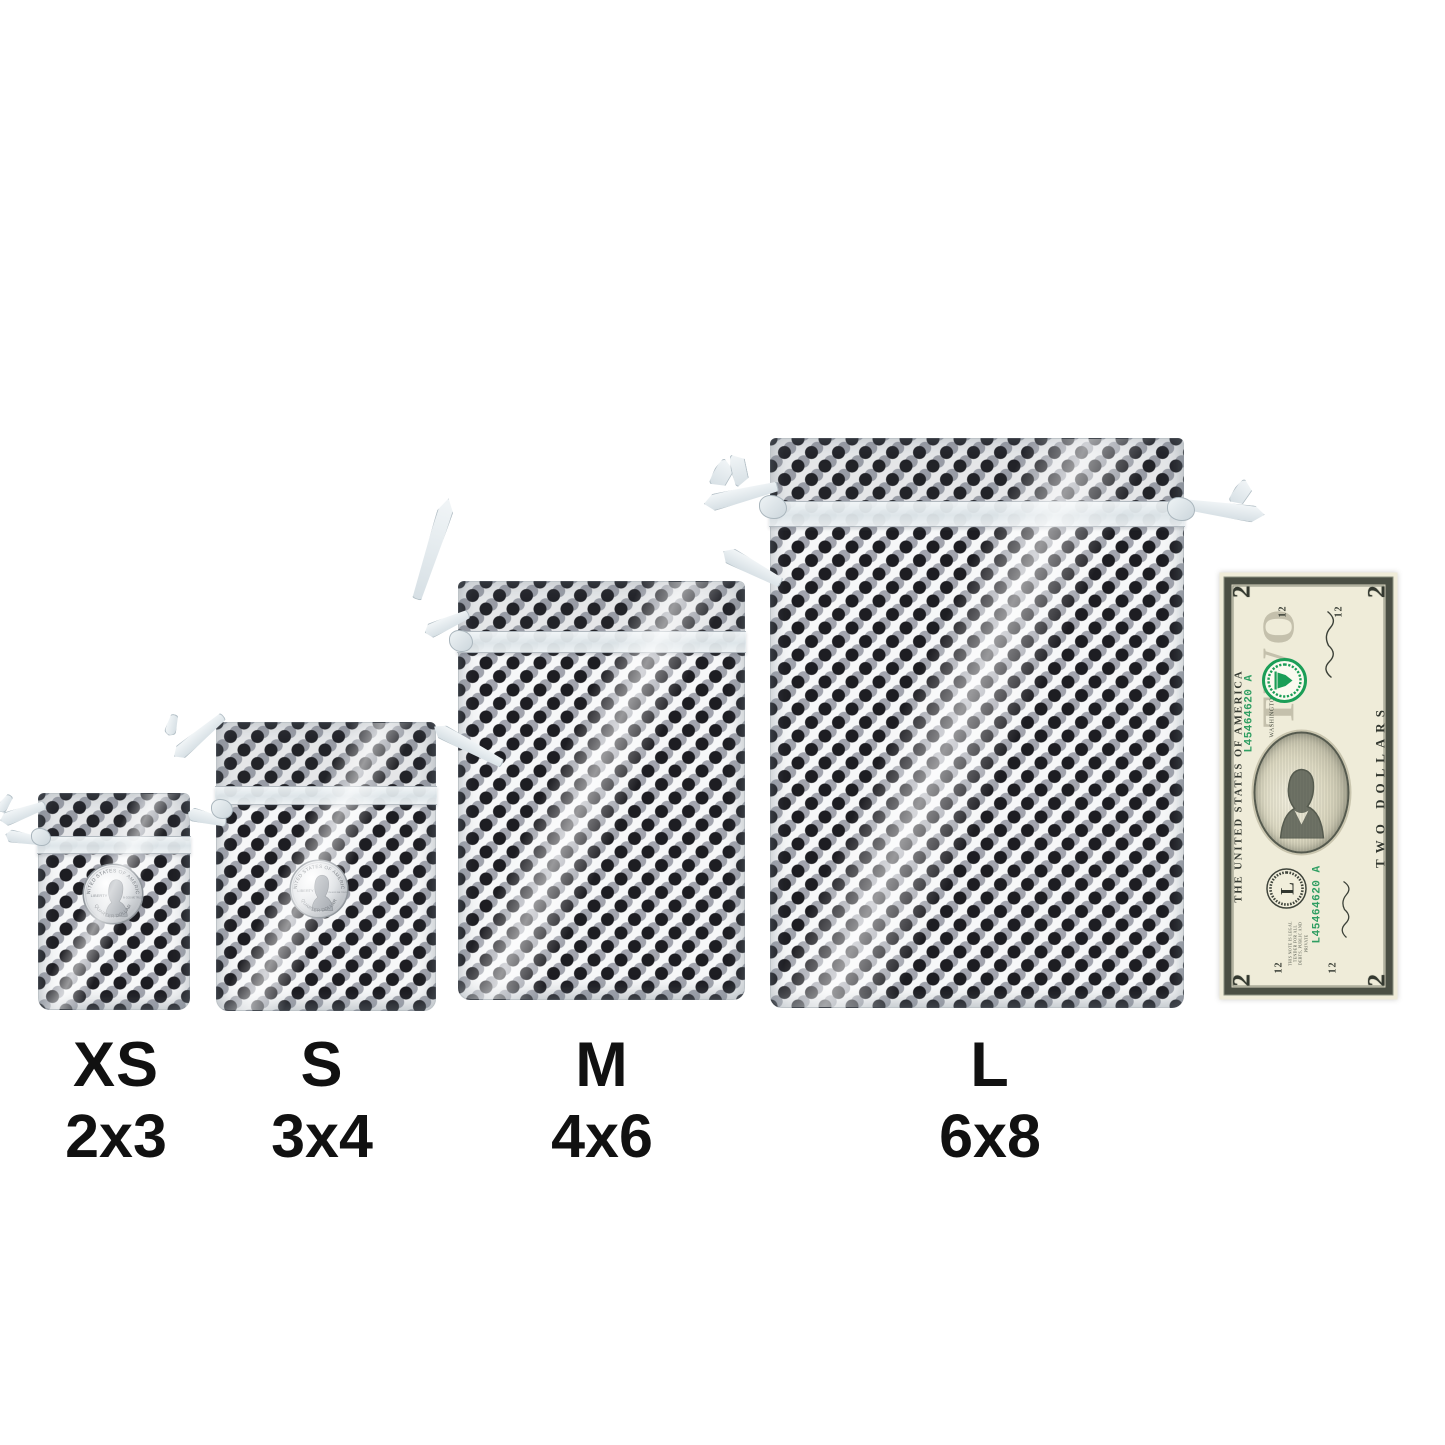 The height and width of the screenshot is (1445, 1445). Describe the element at coordinates (1301, 792) in the screenshot. I see `jefferson-portrait` at that location.